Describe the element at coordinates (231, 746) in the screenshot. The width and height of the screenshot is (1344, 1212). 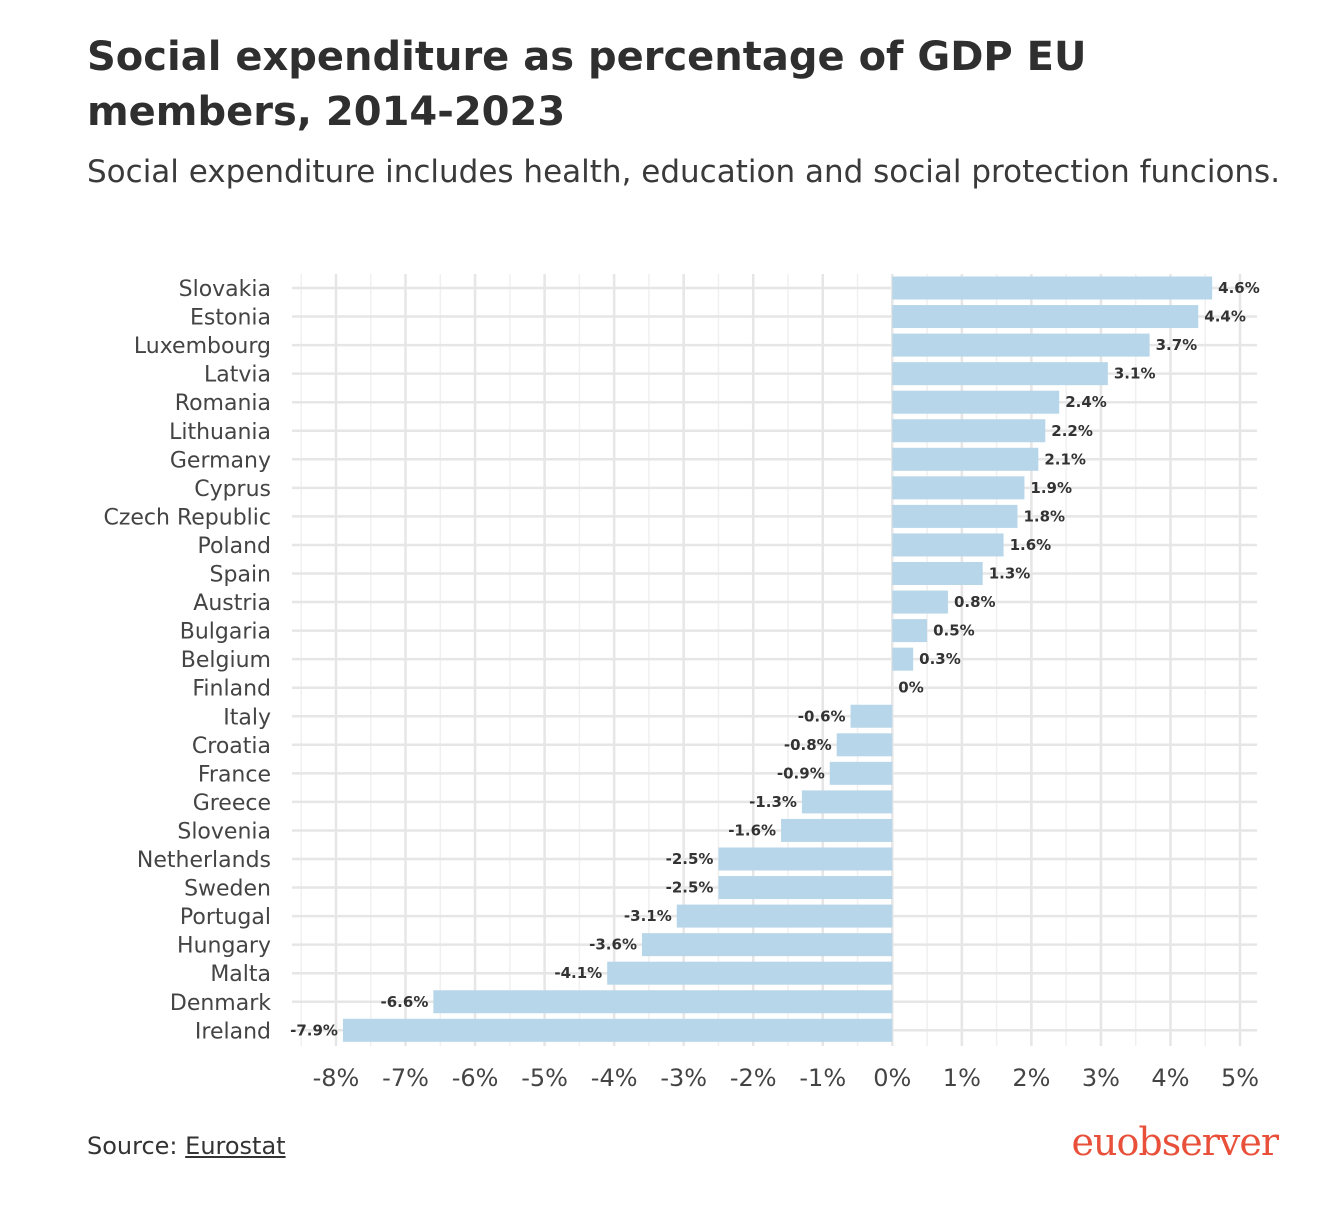
I see `category-label: Croatia` at that location.